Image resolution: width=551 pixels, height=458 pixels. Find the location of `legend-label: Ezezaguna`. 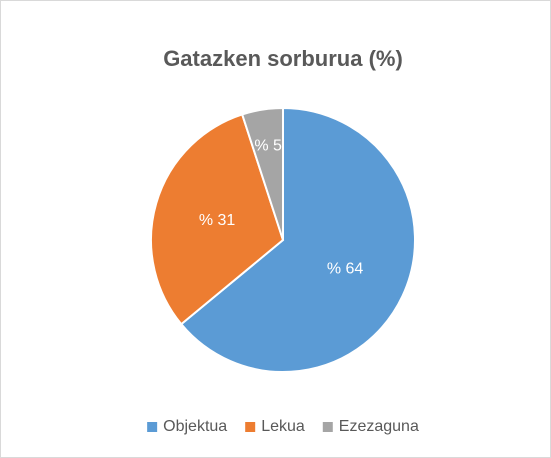

legend-label: Ezezaguna is located at coordinates (379, 426).